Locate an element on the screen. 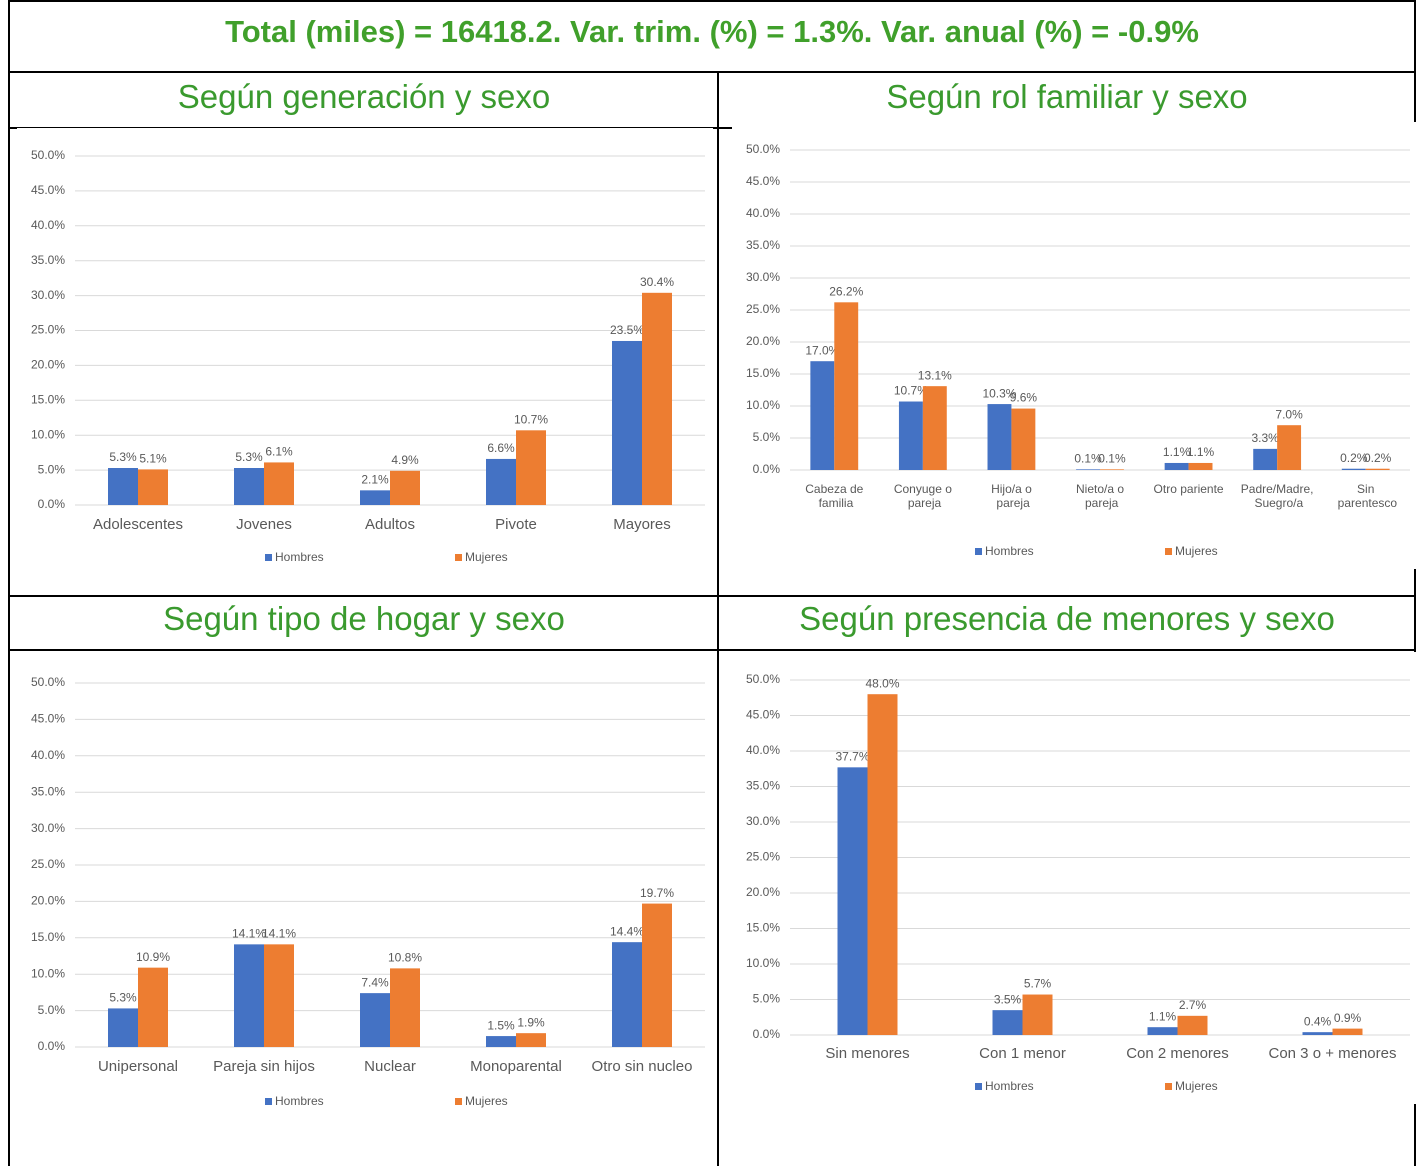 The height and width of the screenshot is (1166, 1416). x-tick-label: Jovenes is located at coordinates (264, 524).